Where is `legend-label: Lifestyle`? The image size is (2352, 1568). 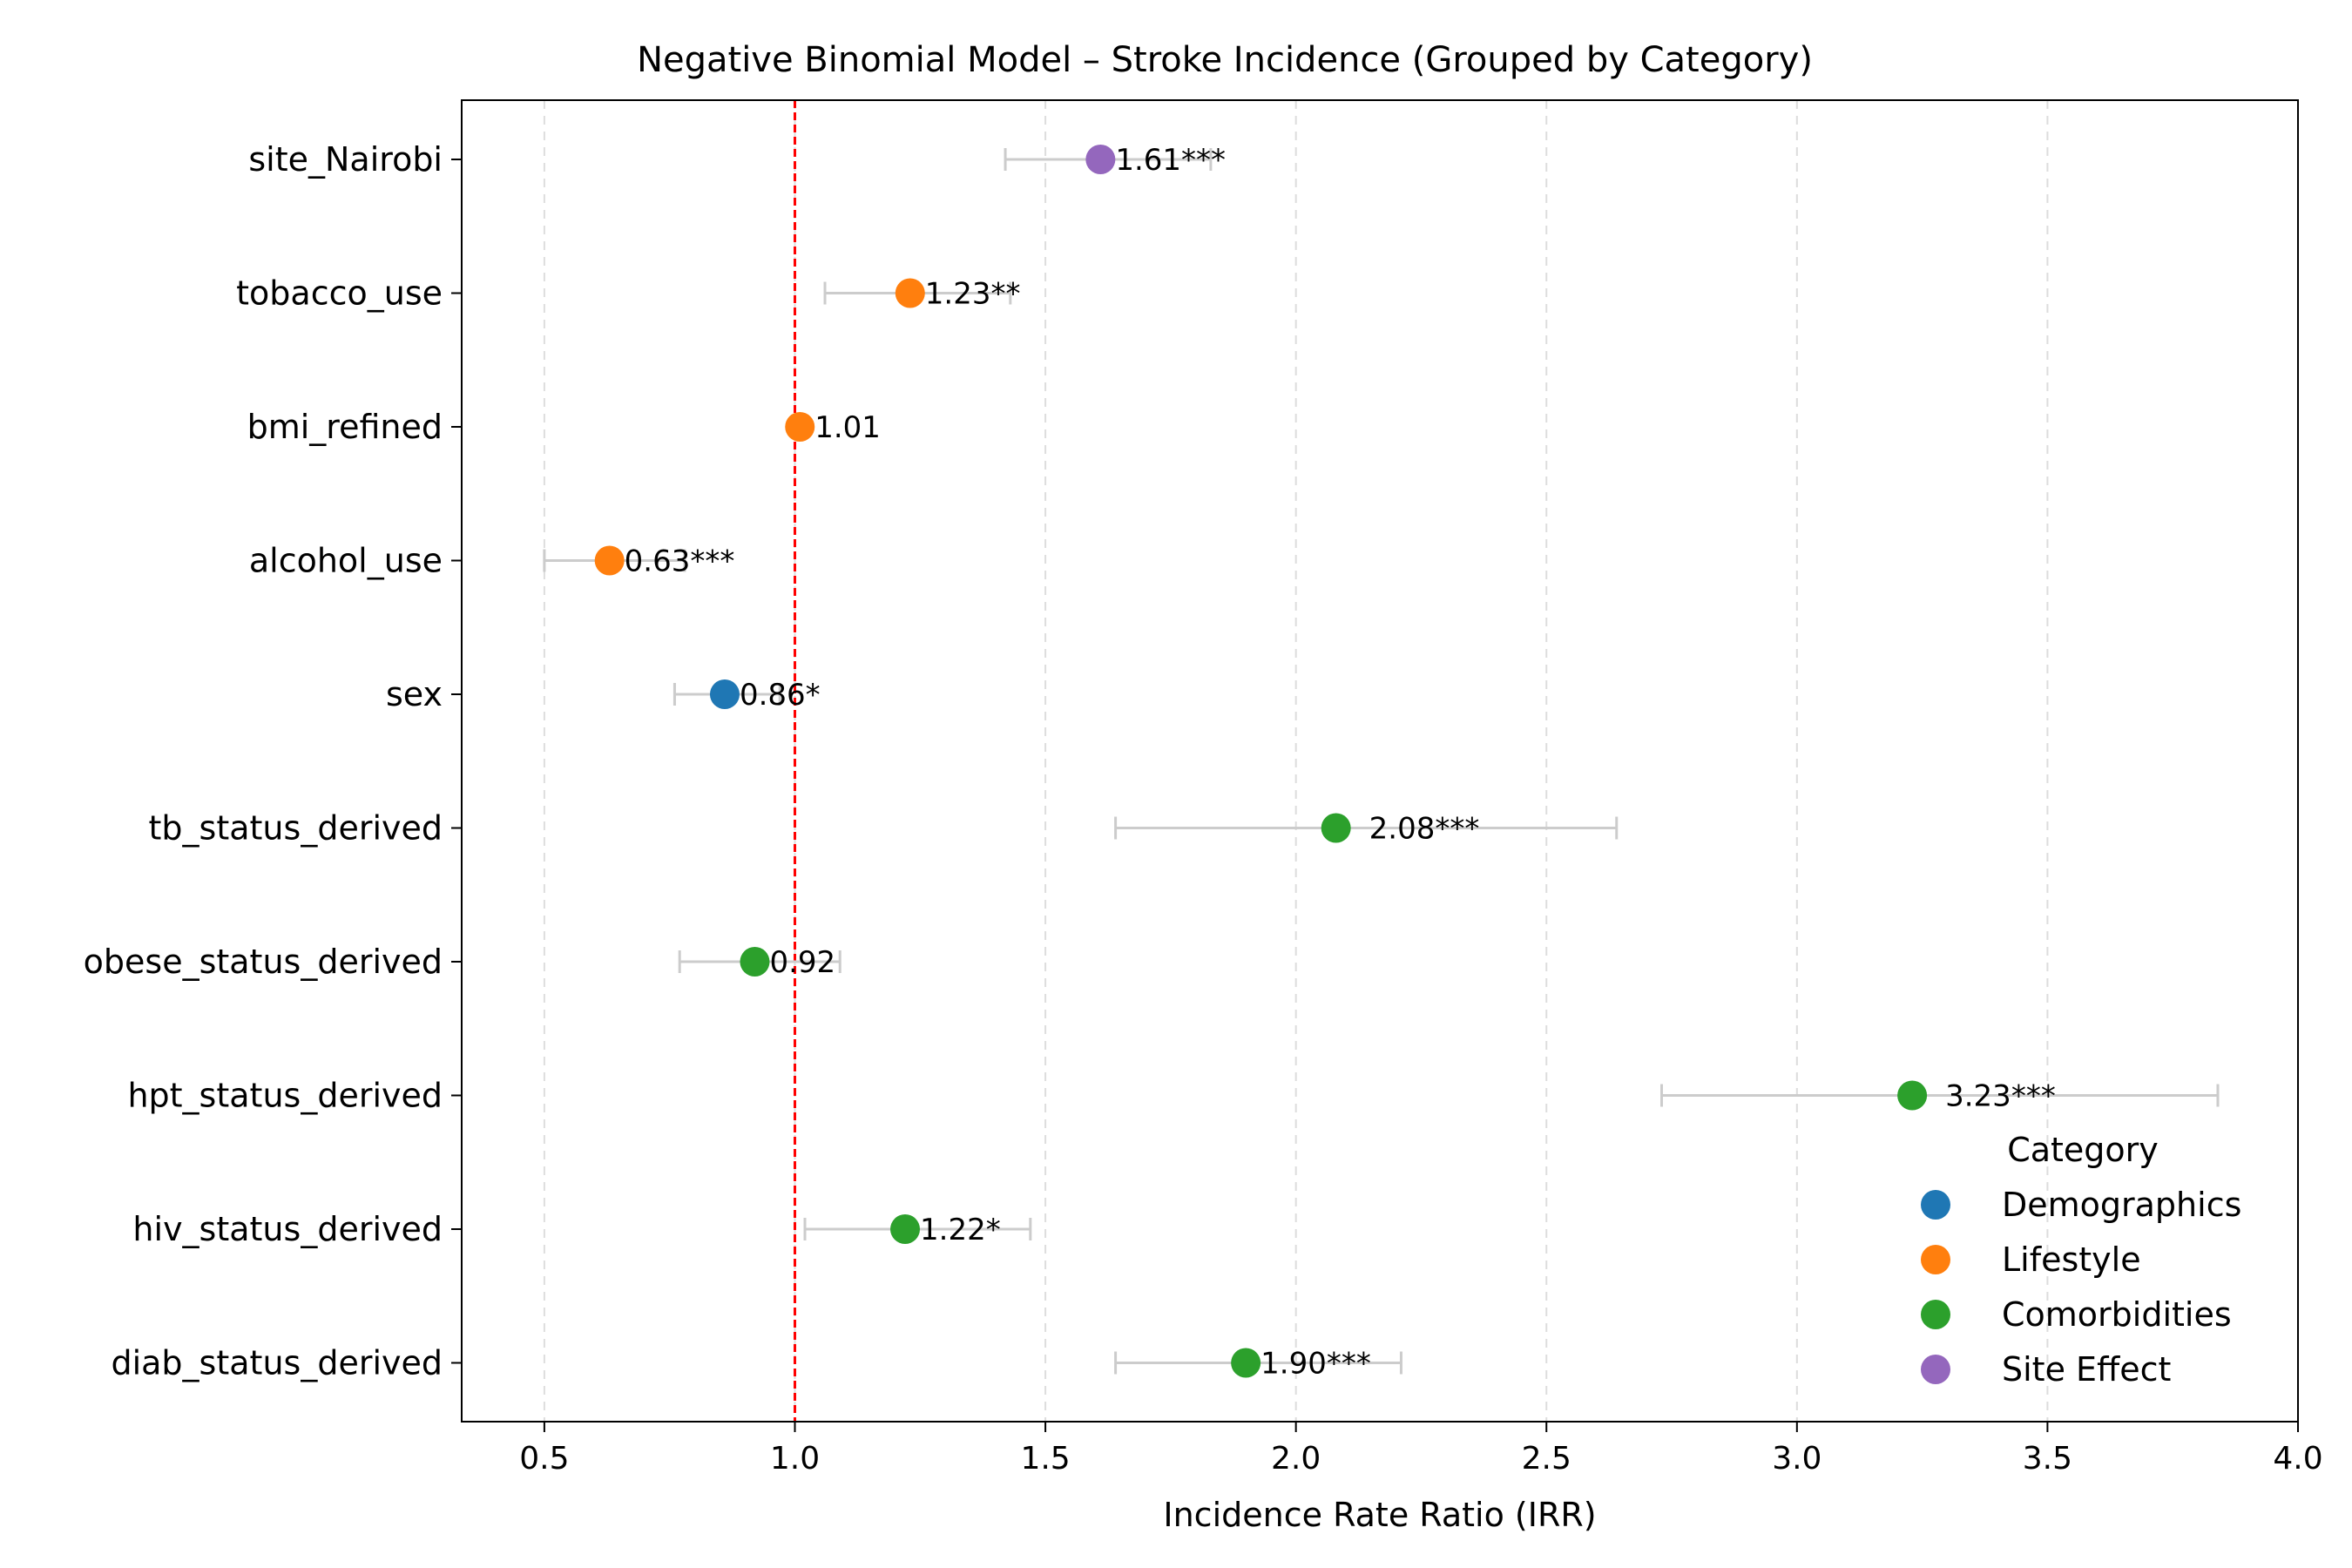 legend-label: Lifestyle is located at coordinates (2072, 1260).